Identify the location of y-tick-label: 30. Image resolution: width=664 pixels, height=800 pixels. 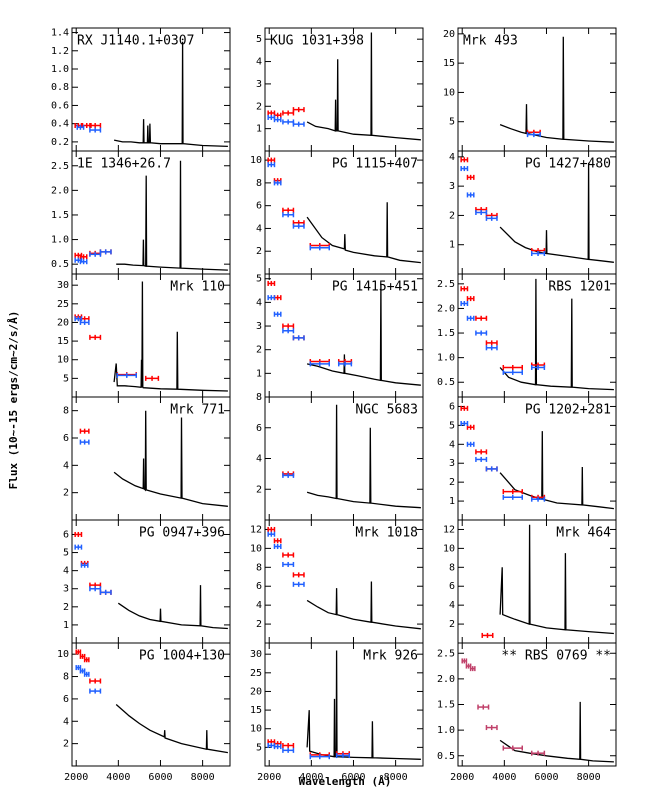
(256, 654).